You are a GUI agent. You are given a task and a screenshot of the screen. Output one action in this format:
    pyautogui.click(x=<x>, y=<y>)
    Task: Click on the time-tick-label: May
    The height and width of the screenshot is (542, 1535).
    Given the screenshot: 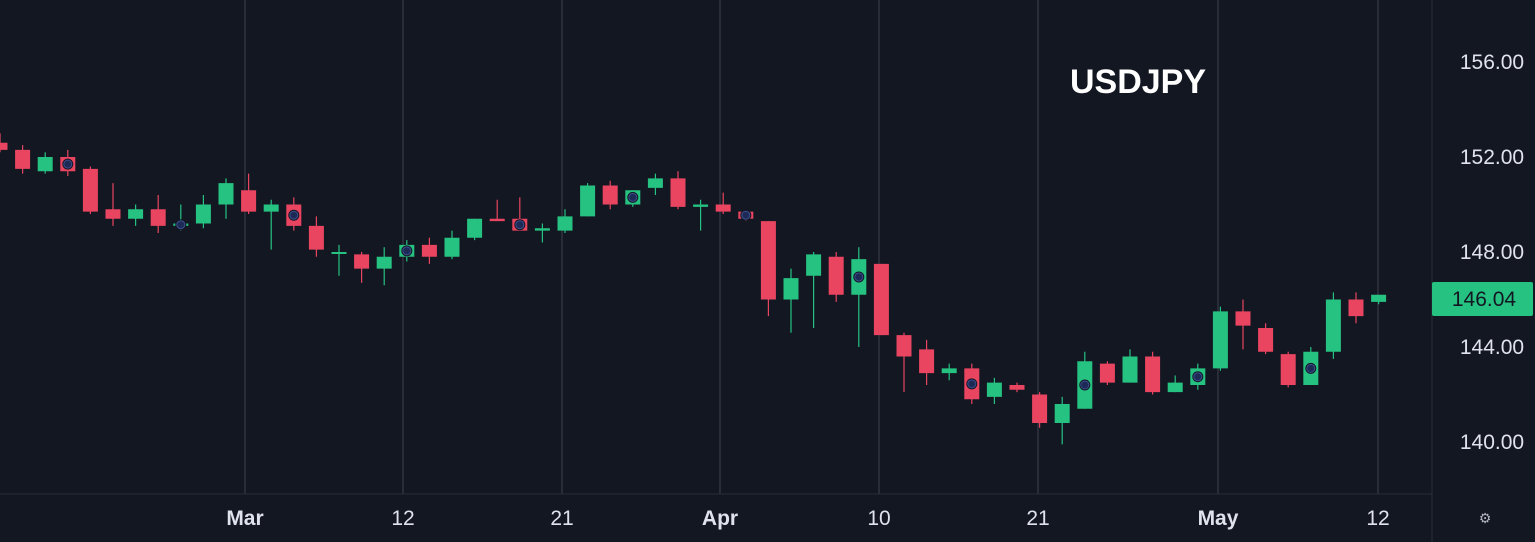 What is the action you would take?
    pyautogui.click(x=1218, y=518)
    